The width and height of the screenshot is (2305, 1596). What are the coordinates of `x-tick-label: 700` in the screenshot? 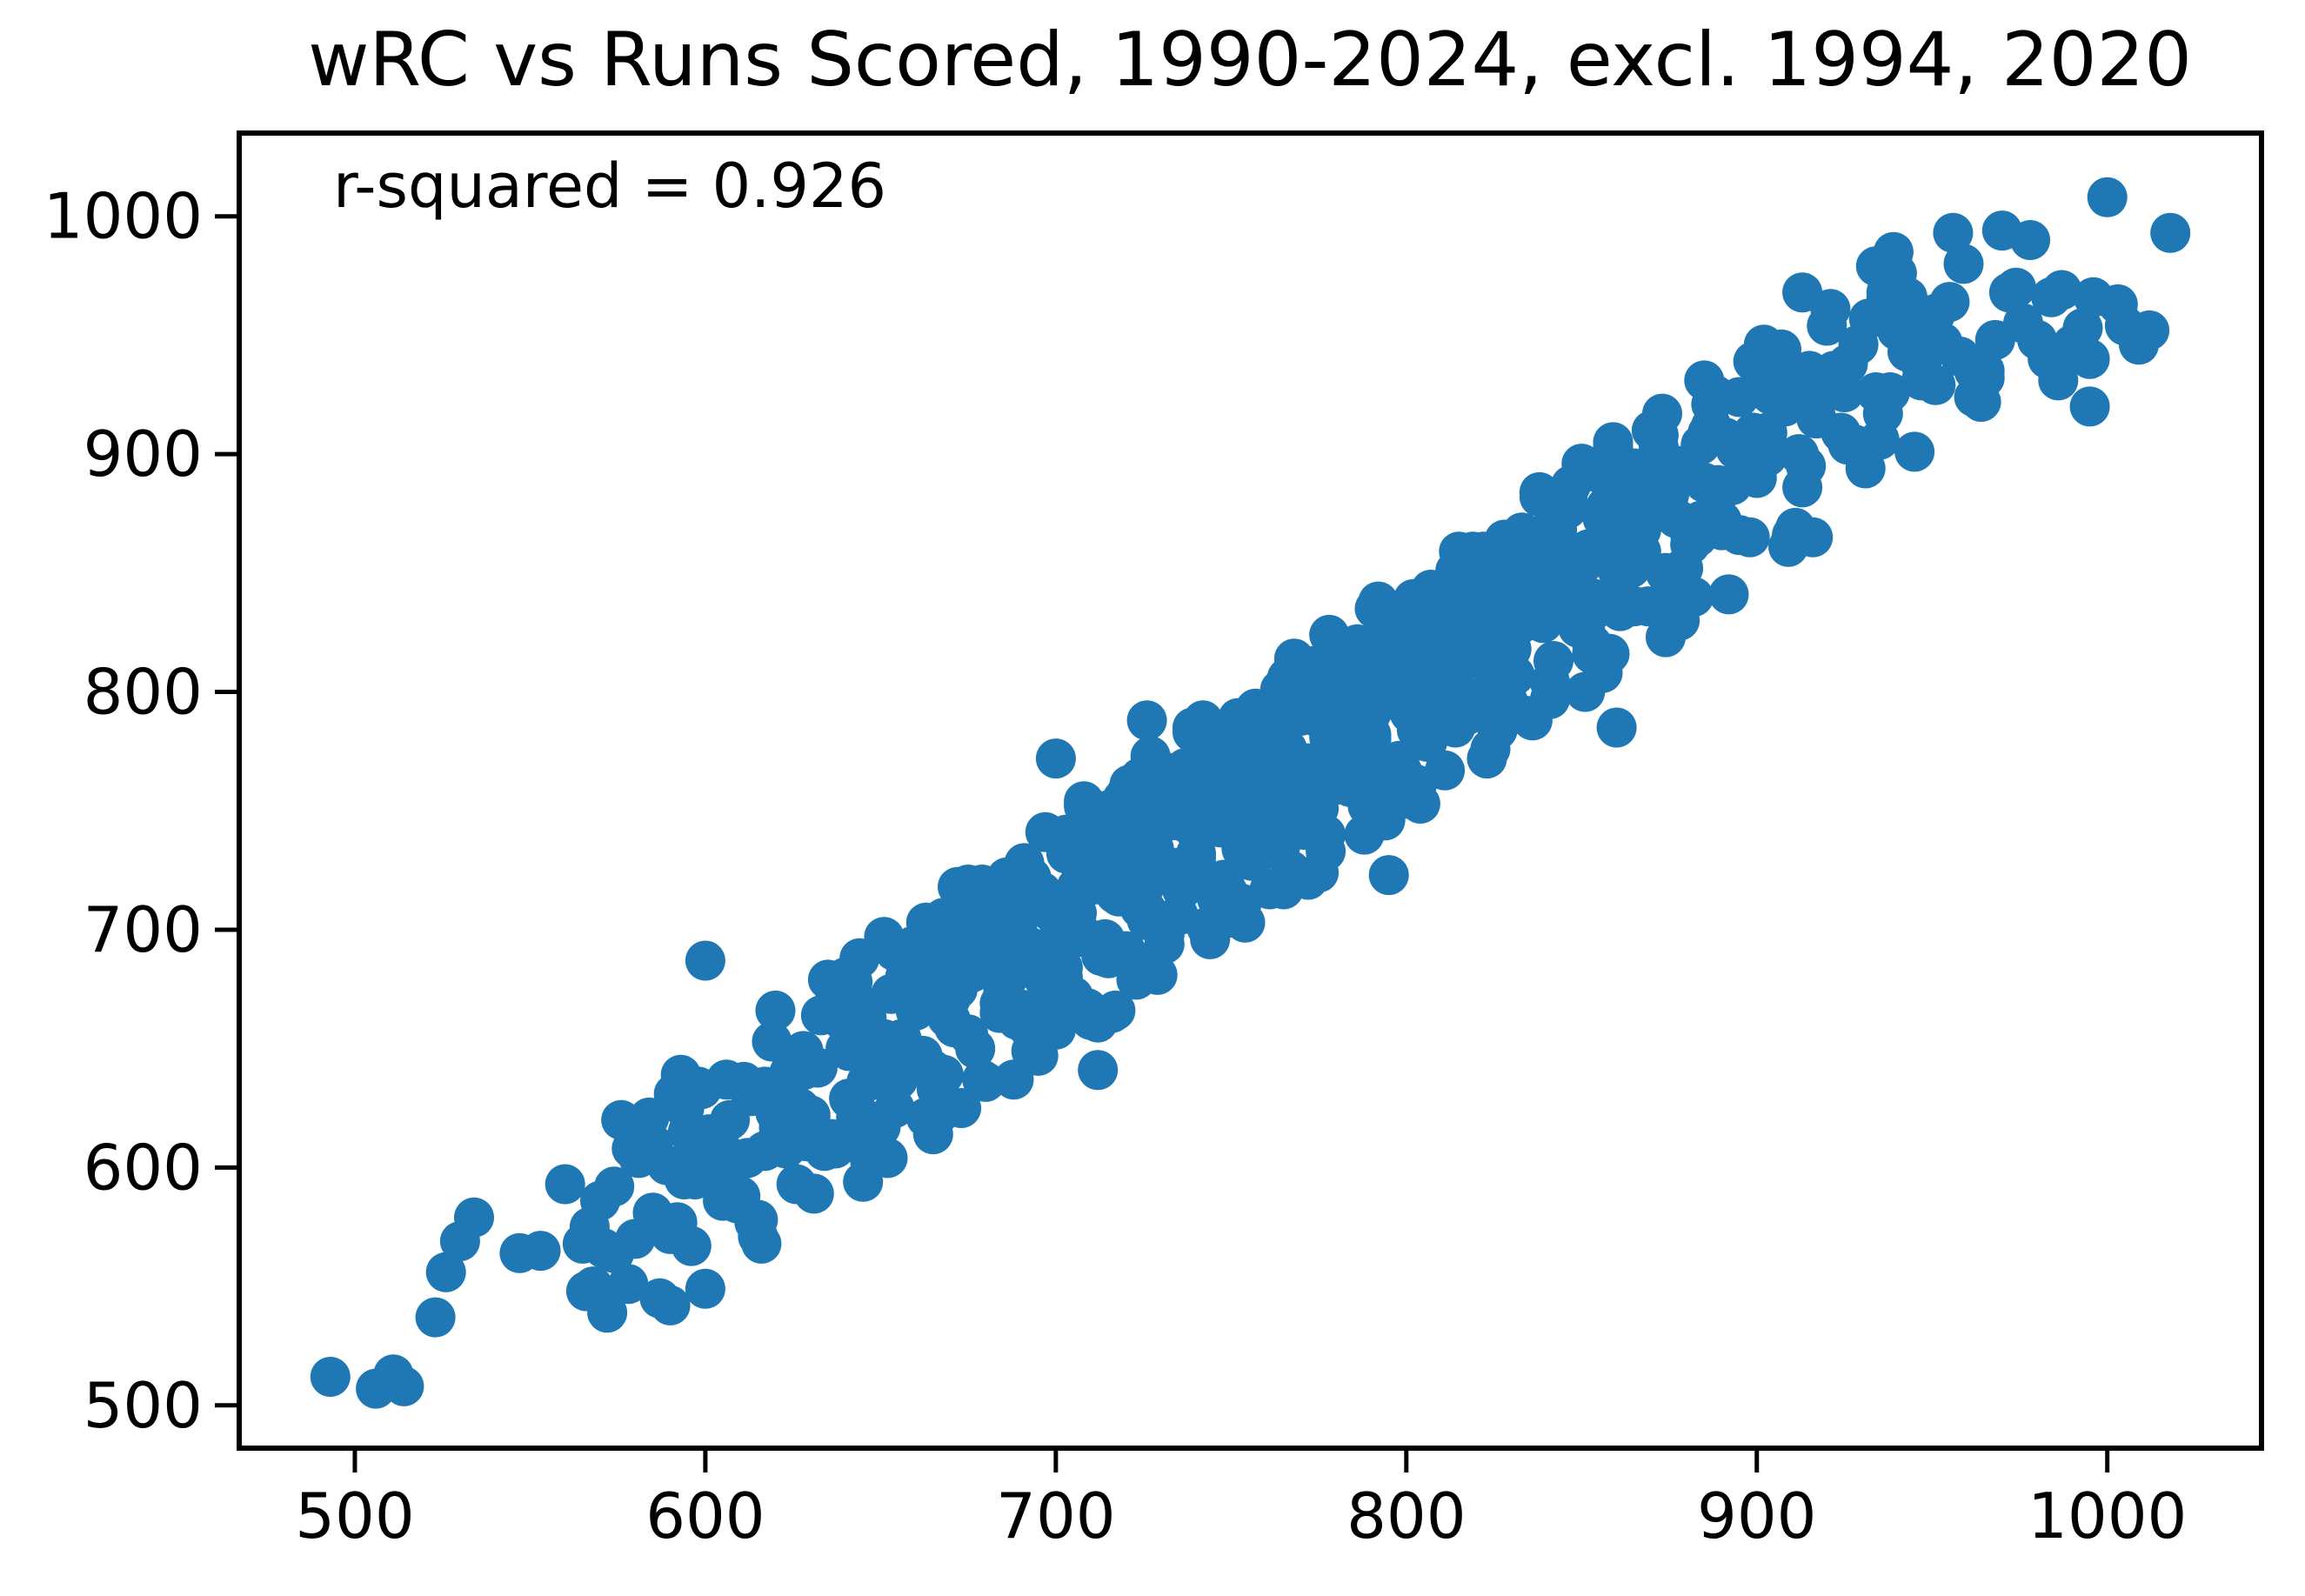 It's located at (1055, 1516).